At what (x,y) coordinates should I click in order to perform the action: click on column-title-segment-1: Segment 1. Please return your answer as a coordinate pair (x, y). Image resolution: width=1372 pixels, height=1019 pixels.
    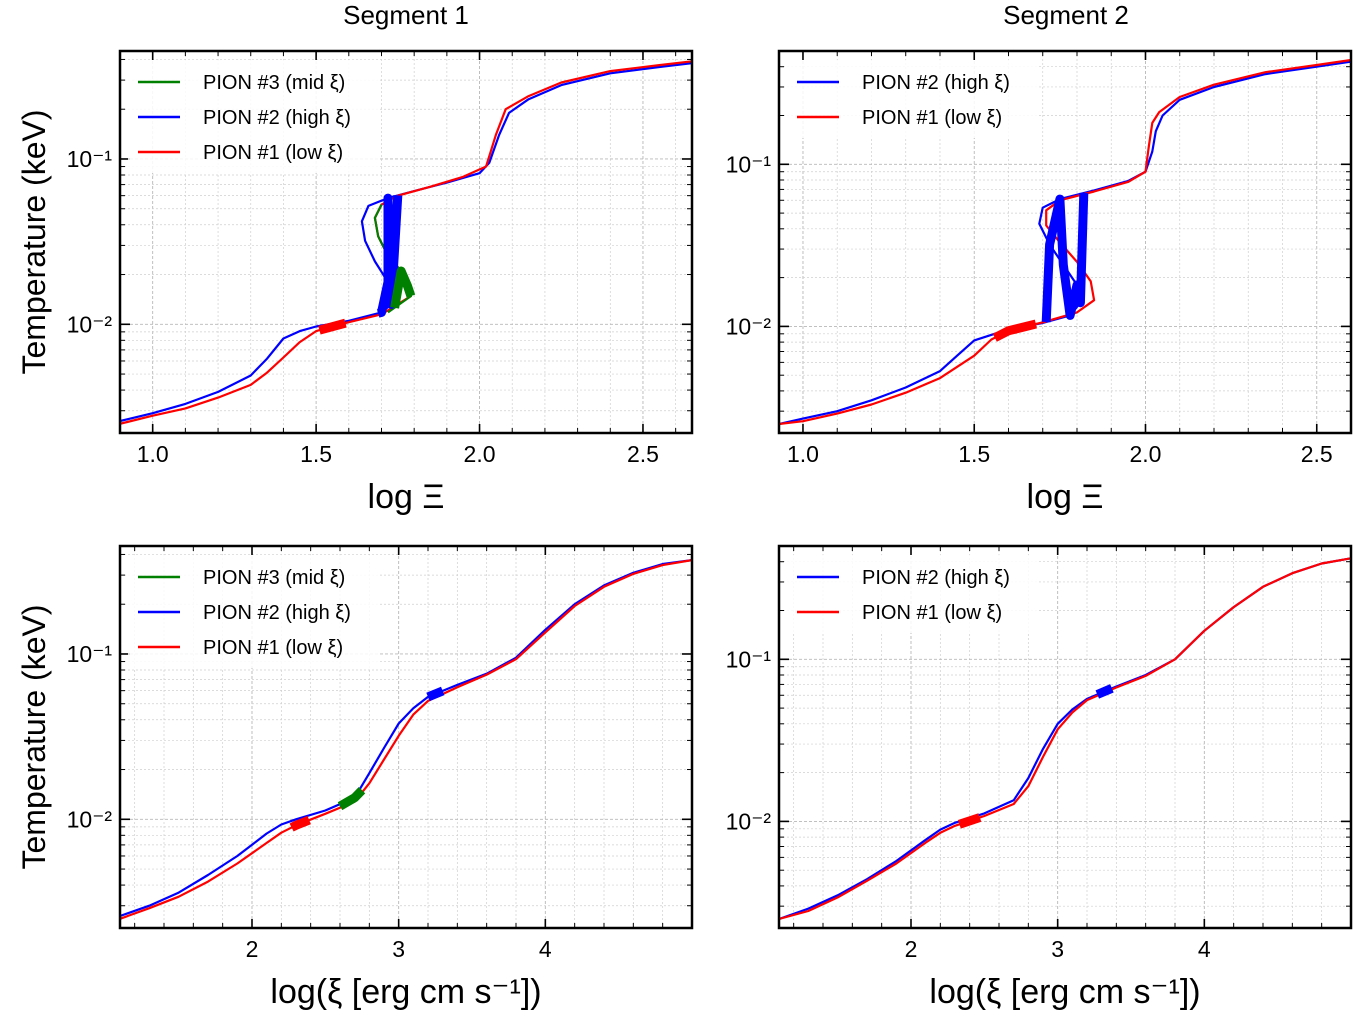
    Looking at the image, I should click on (406, 15).